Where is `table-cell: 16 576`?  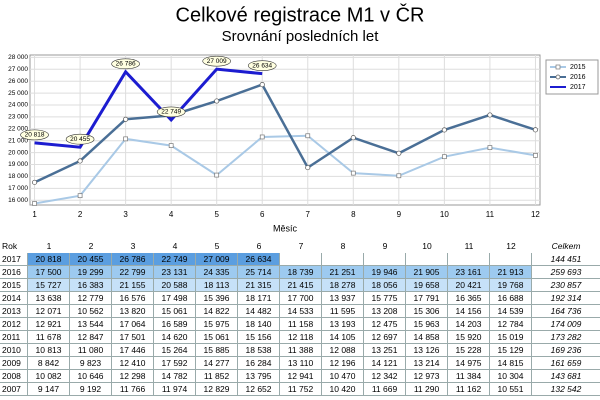 table-cell: 16 576 is located at coordinates (133, 298).